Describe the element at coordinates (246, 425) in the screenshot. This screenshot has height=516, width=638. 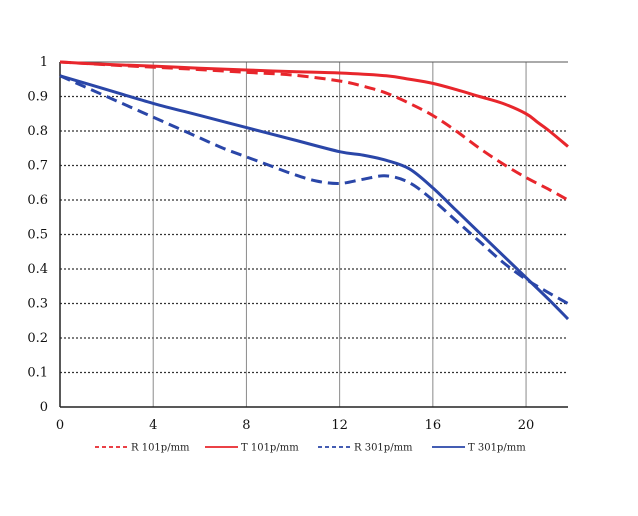
I see `x-tick-label: 8` at that location.